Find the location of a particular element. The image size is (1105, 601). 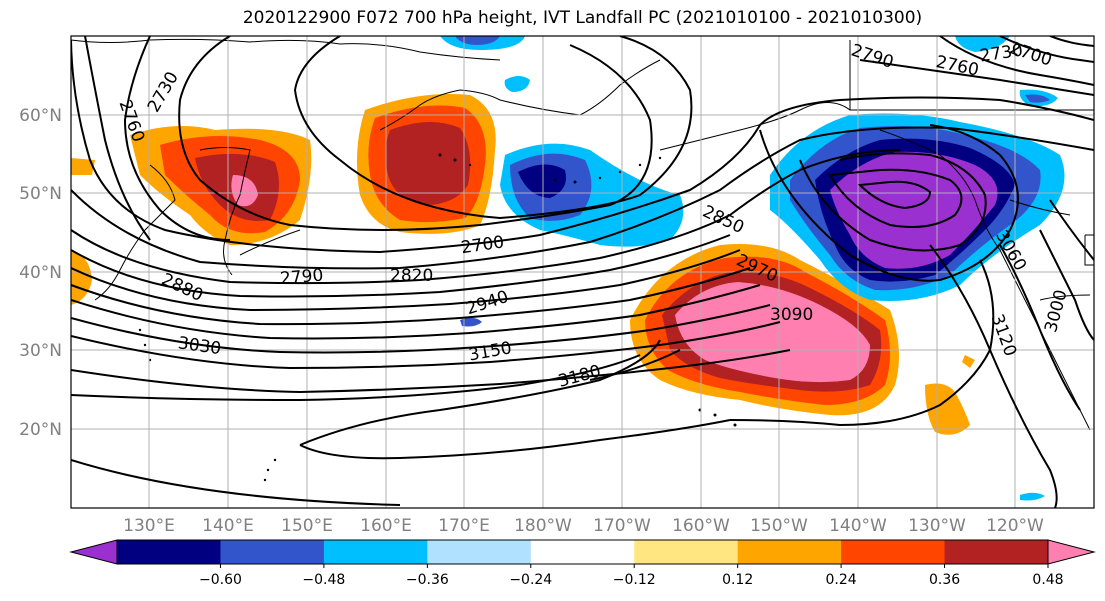

latitude-labels: 60°N 50°N 40°N 30°N 20°N is located at coordinates (40, 273).